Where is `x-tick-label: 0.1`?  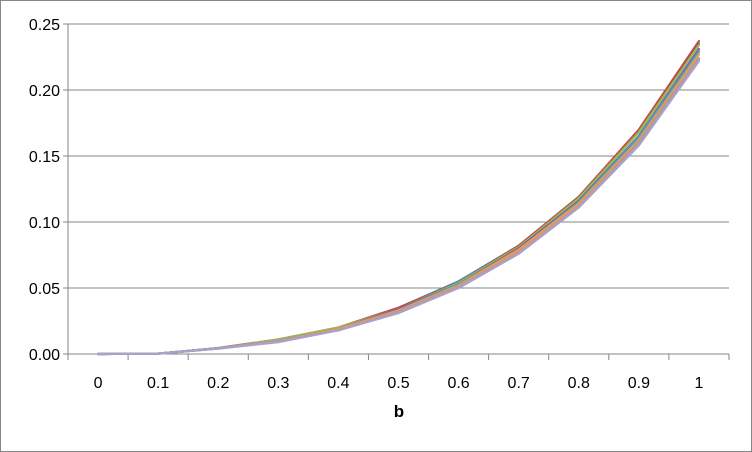 x-tick-label: 0.1 is located at coordinates (158, 383).